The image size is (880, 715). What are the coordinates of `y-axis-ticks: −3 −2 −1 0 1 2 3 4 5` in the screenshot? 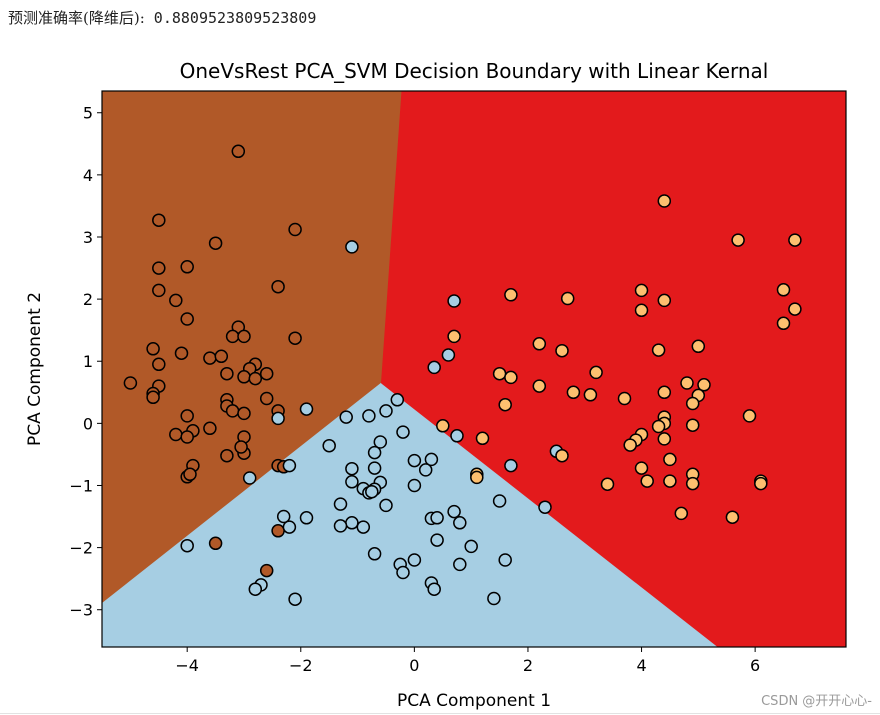 It's located at (85, 362).